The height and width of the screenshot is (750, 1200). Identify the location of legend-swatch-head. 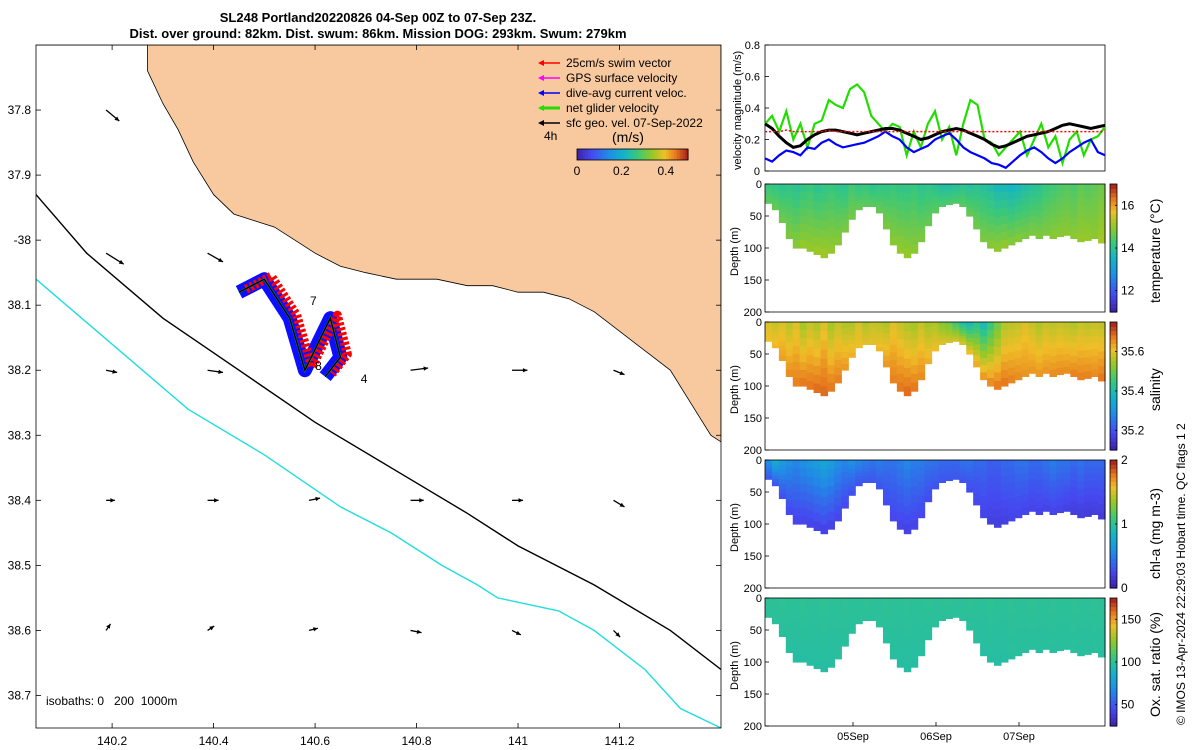
(541, 78).